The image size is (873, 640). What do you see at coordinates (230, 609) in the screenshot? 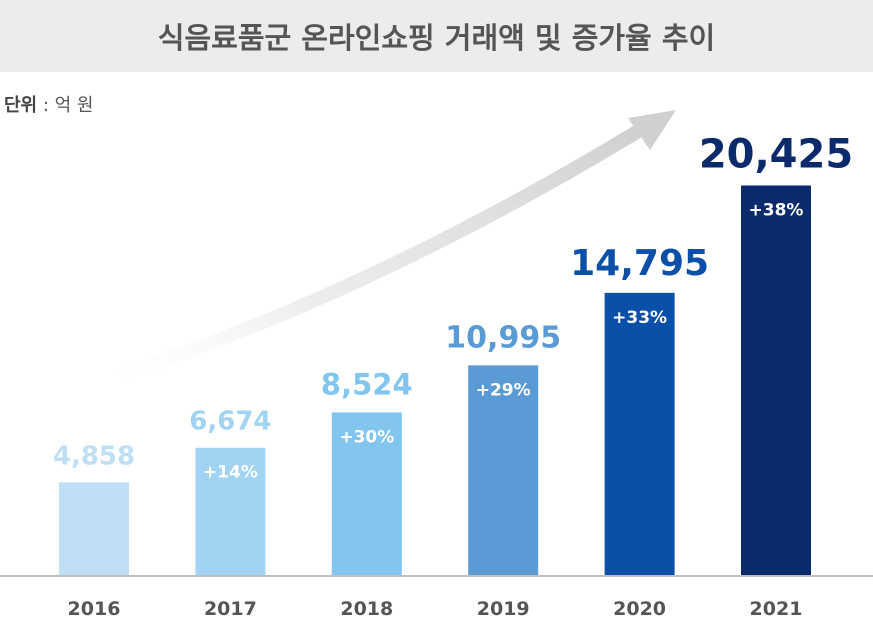
I see `year-label-2017: 2017` at bounding box center [230, 609].